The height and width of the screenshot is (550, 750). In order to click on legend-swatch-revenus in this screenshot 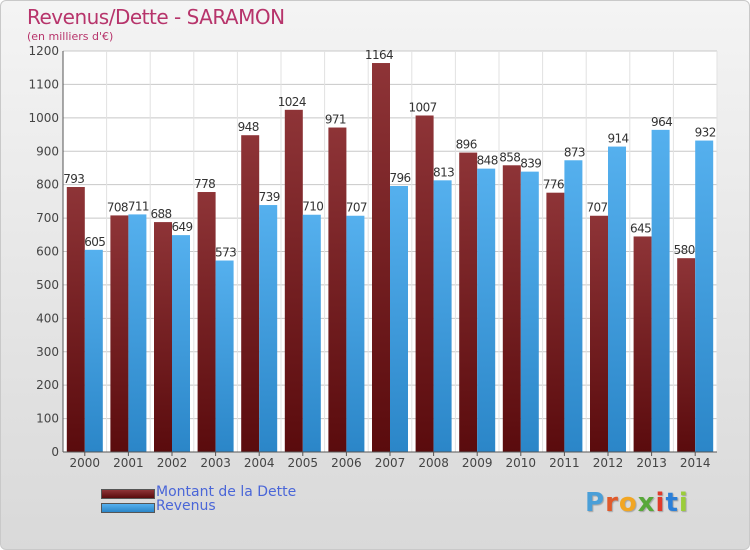, I will do `click(128, 508)`.